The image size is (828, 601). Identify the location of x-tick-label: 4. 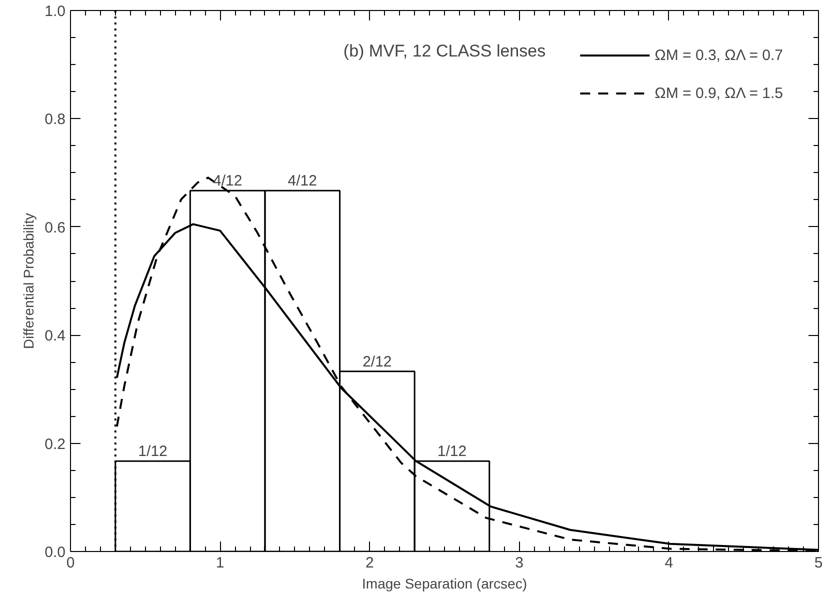
(669, 563).